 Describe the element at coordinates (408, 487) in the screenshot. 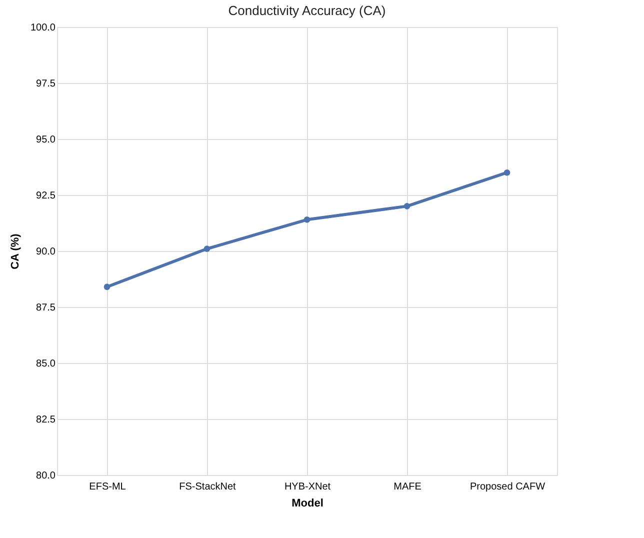

I see `x-tick-label: MAFE` at that location.